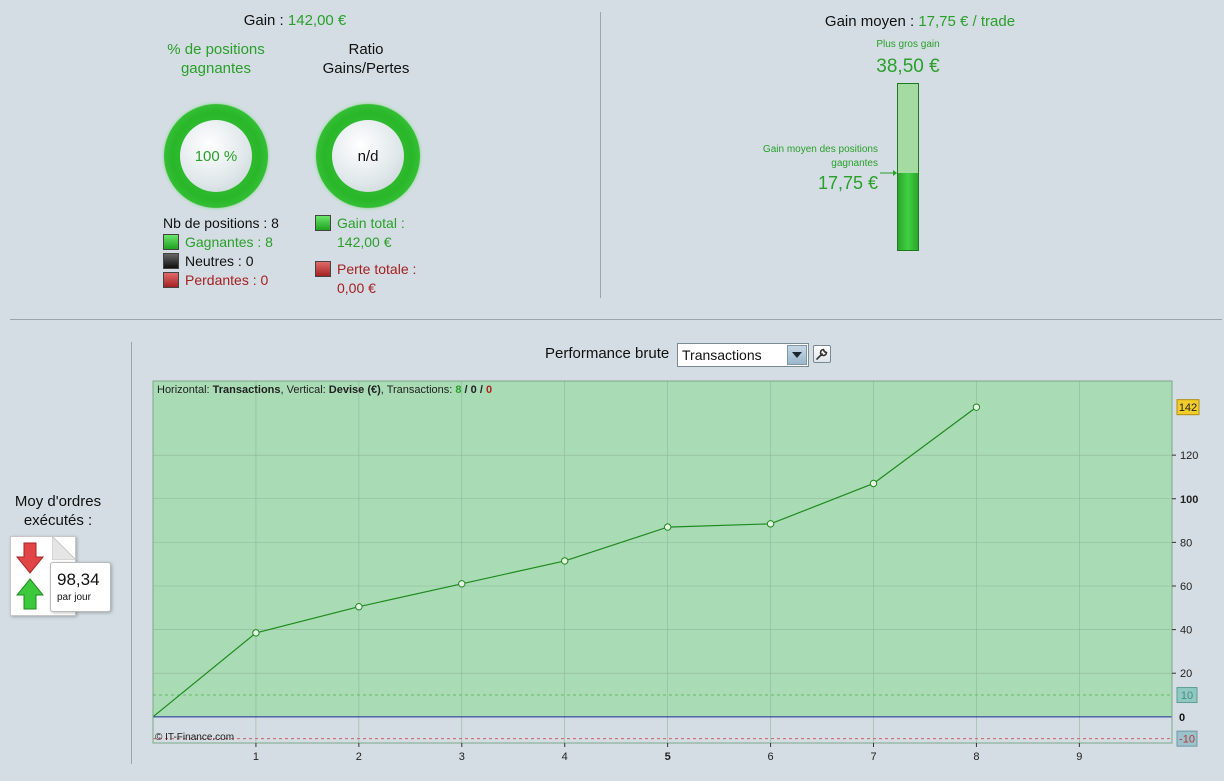 Image resolution: width=1224 pixels, height=781 pixels. I want to click on select-dropdown-button, so click(797, 355).